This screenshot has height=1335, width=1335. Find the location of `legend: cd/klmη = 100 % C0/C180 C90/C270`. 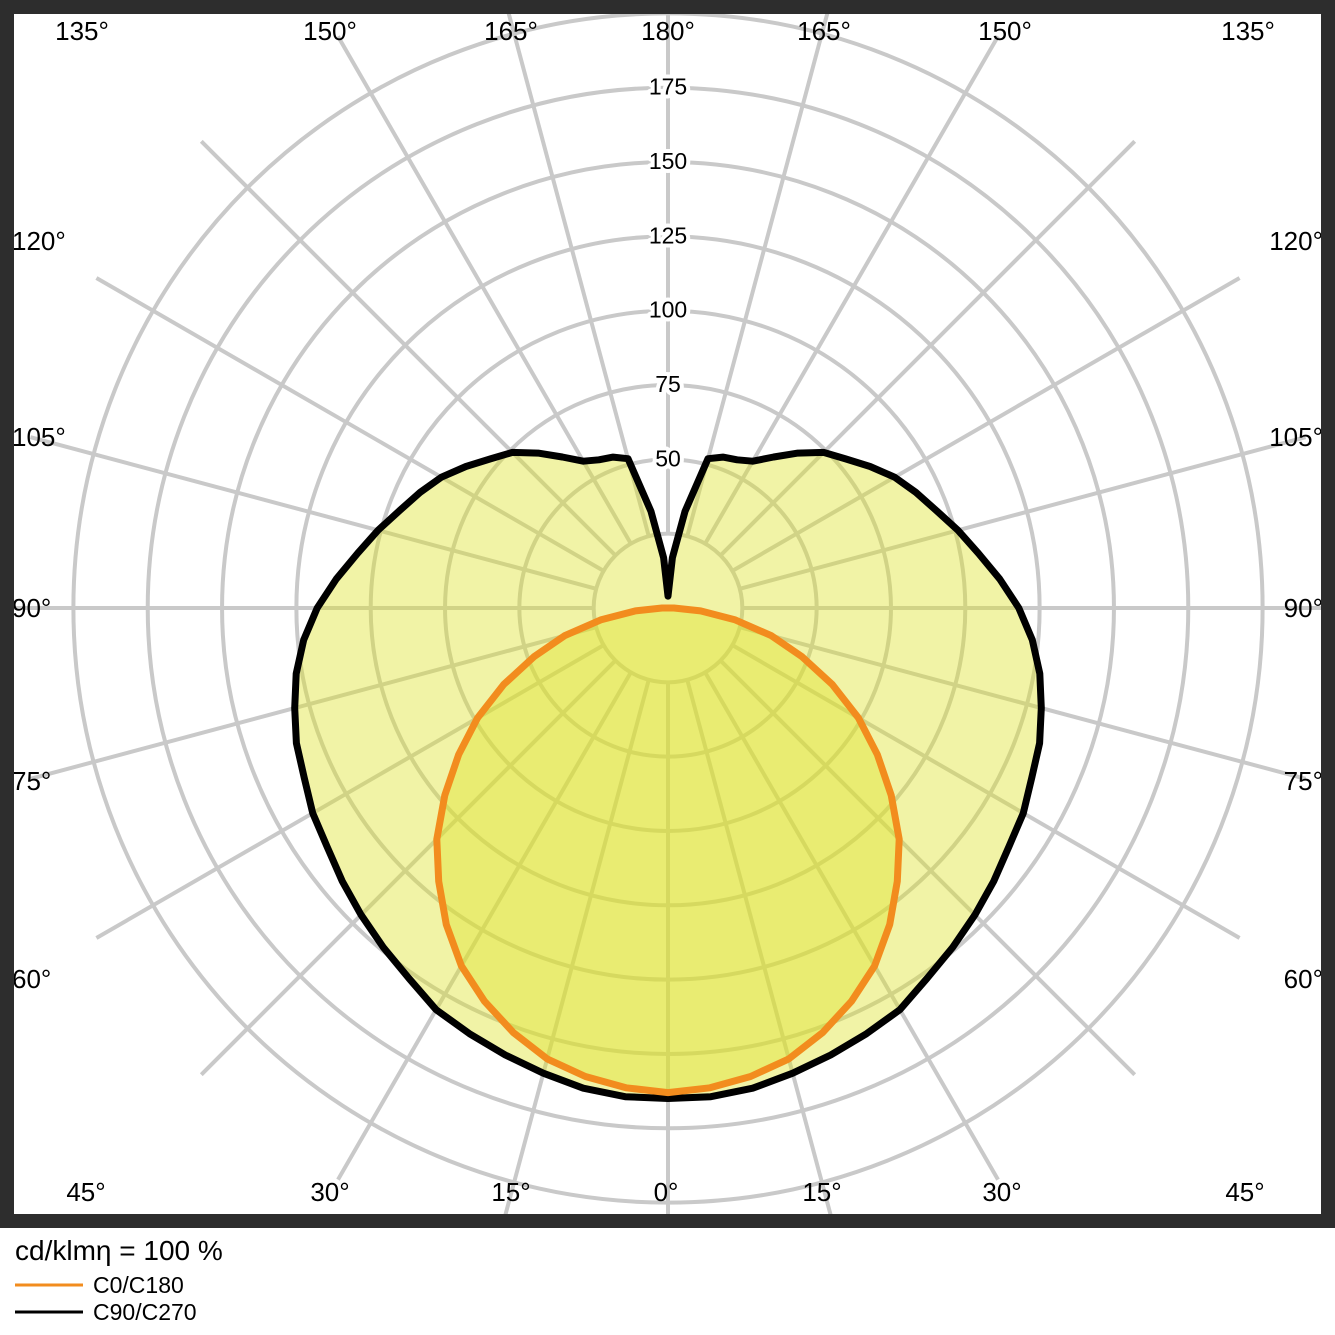

legend: cd/klmη = 100 % C0/C180 C90/C270 is located at coordinates (119, 1280).